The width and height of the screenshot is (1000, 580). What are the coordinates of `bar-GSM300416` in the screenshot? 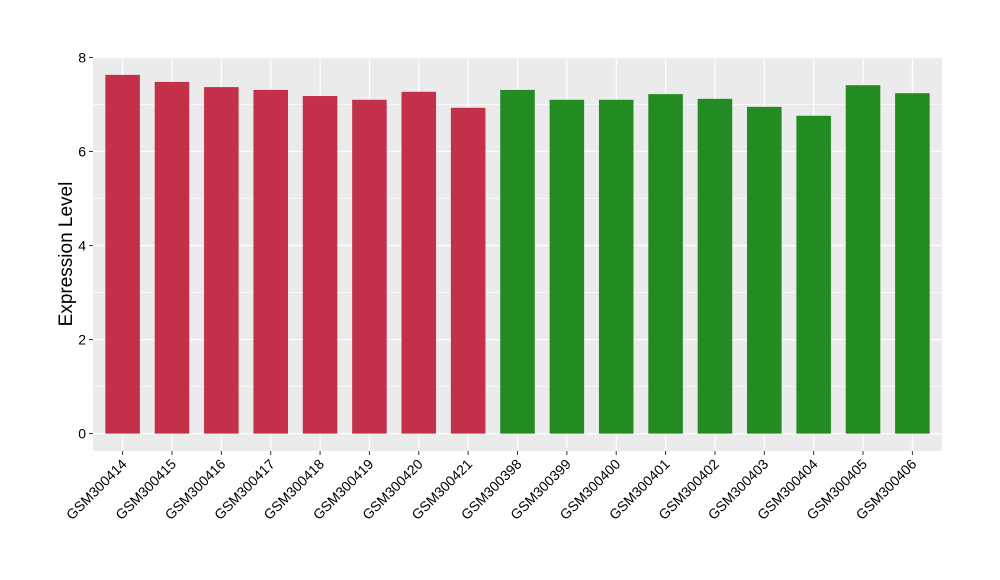 It's located at (221, 260).